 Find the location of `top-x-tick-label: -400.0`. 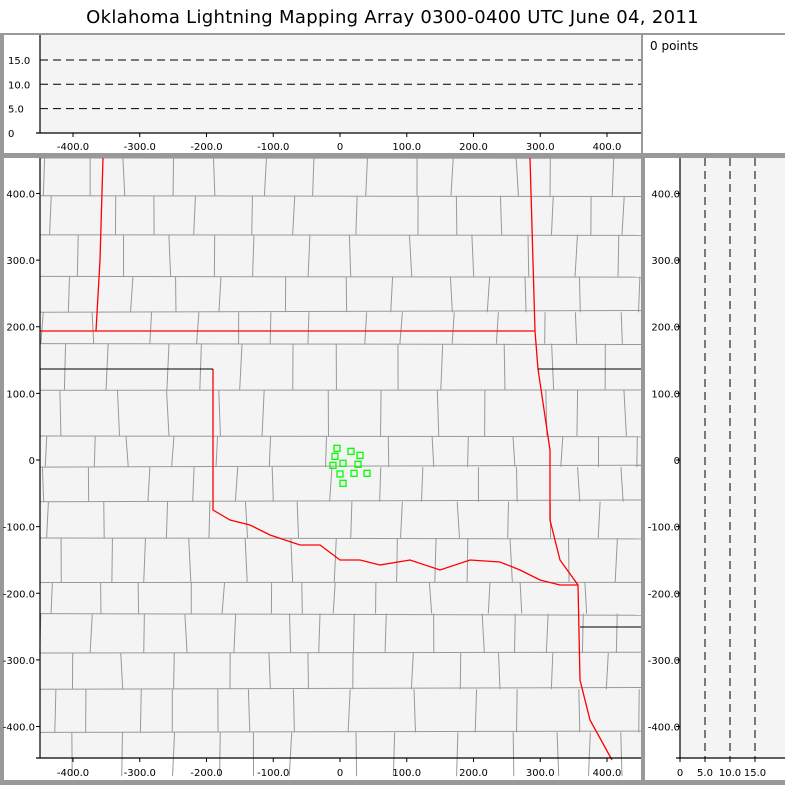

top-x-tick-label: -400.0 is located at coordinates (73, 147).